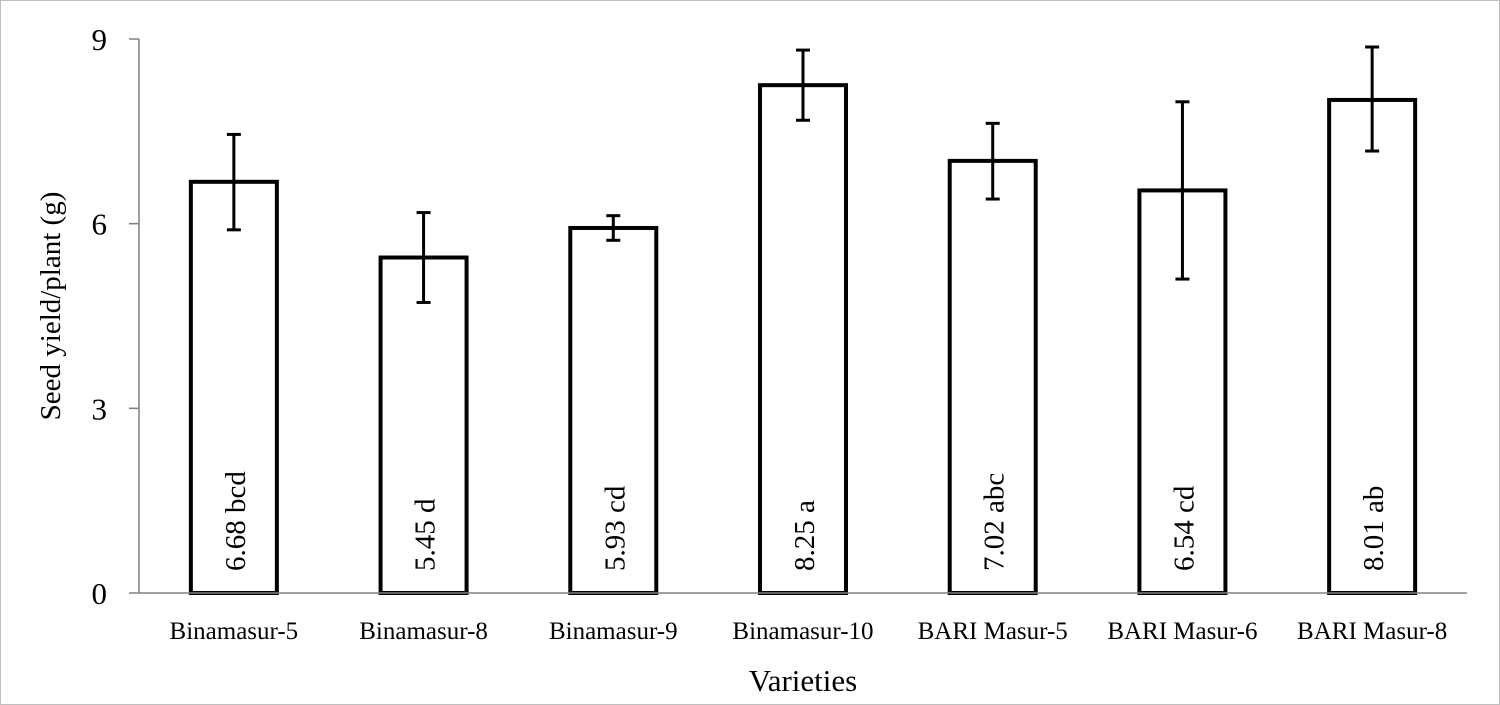  What do you see at coordinates (51, 306) in the screenshot?
I see `y-axis-title: Seed yield/plant (g)` at bounding box center [51, 306].